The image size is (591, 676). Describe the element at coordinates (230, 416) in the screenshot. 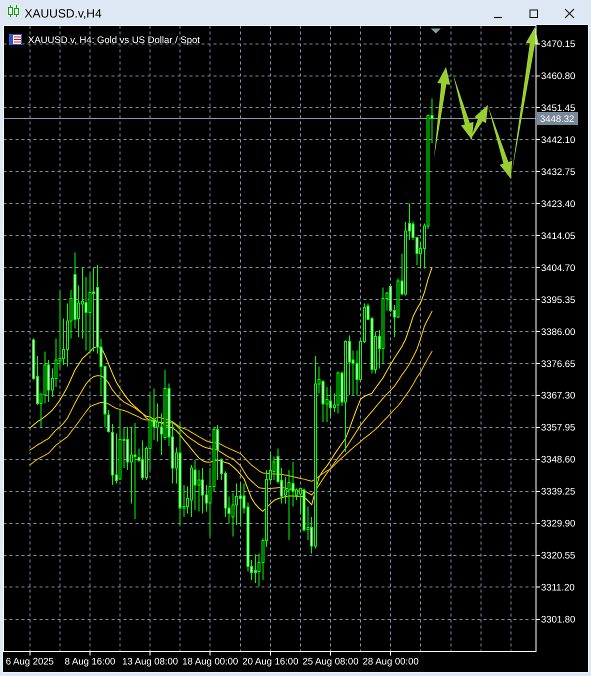

I see `line-series` at that location.